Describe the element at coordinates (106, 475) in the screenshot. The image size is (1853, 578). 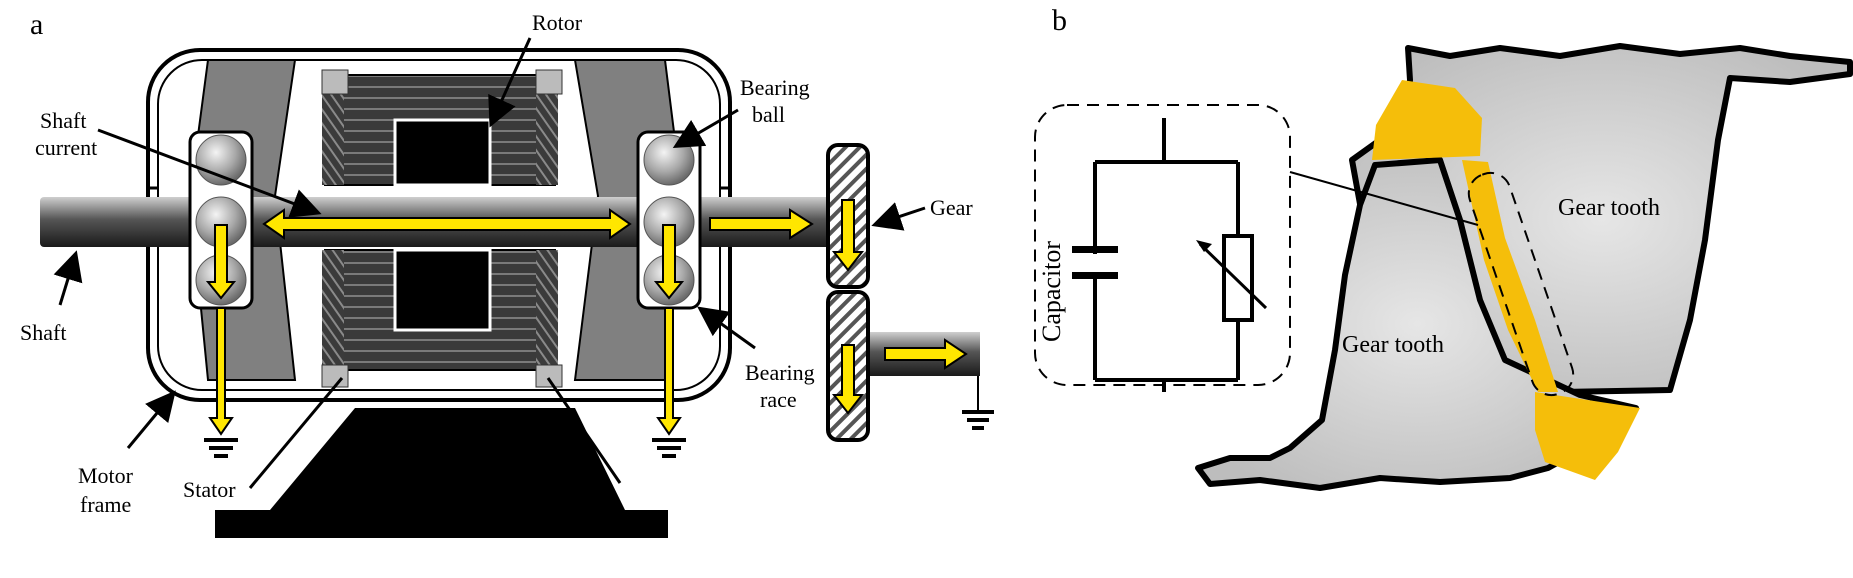
I see `label-motor-frame-line1: Motor` at that location.